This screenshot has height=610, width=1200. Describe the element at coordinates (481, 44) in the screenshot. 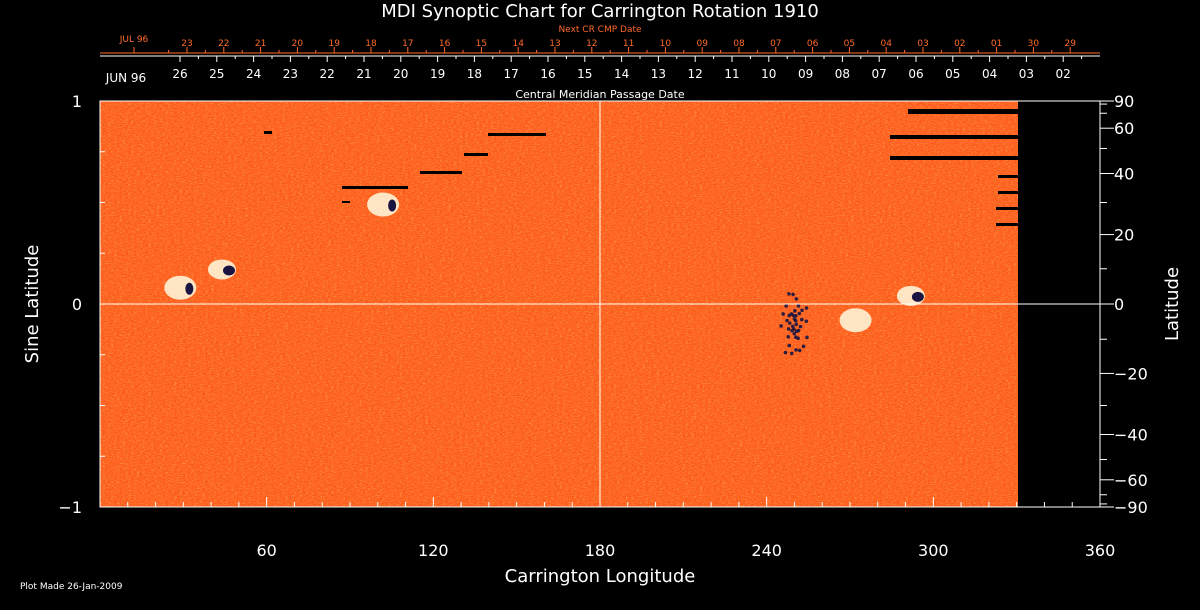

I see `next-cr-day-label: 15` at that location.